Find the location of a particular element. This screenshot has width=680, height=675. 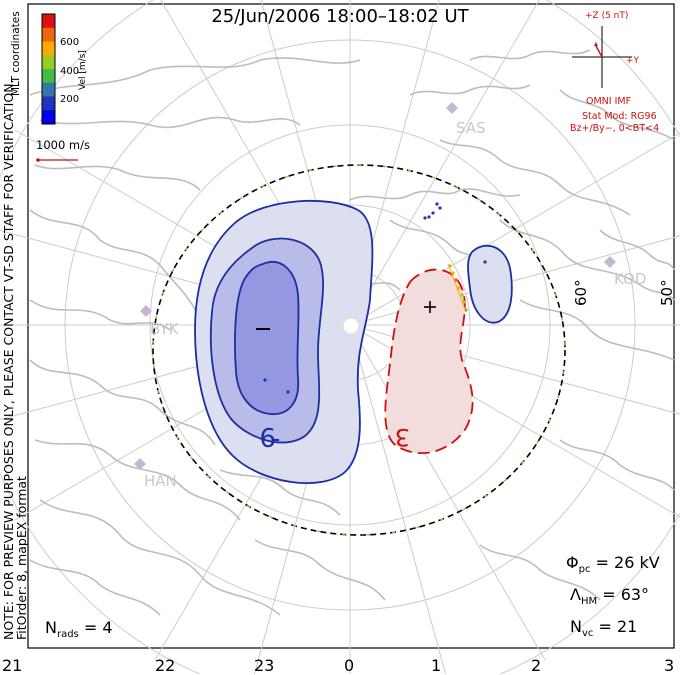

negative-contour-dash: - is located at coordinates (275, 439).